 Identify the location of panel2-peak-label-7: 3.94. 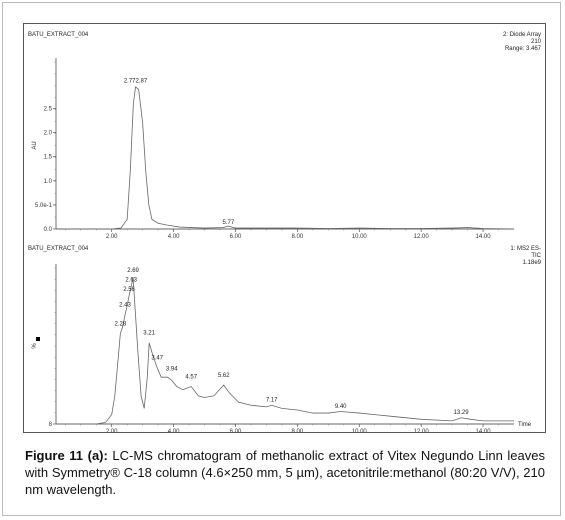
(172, 370).